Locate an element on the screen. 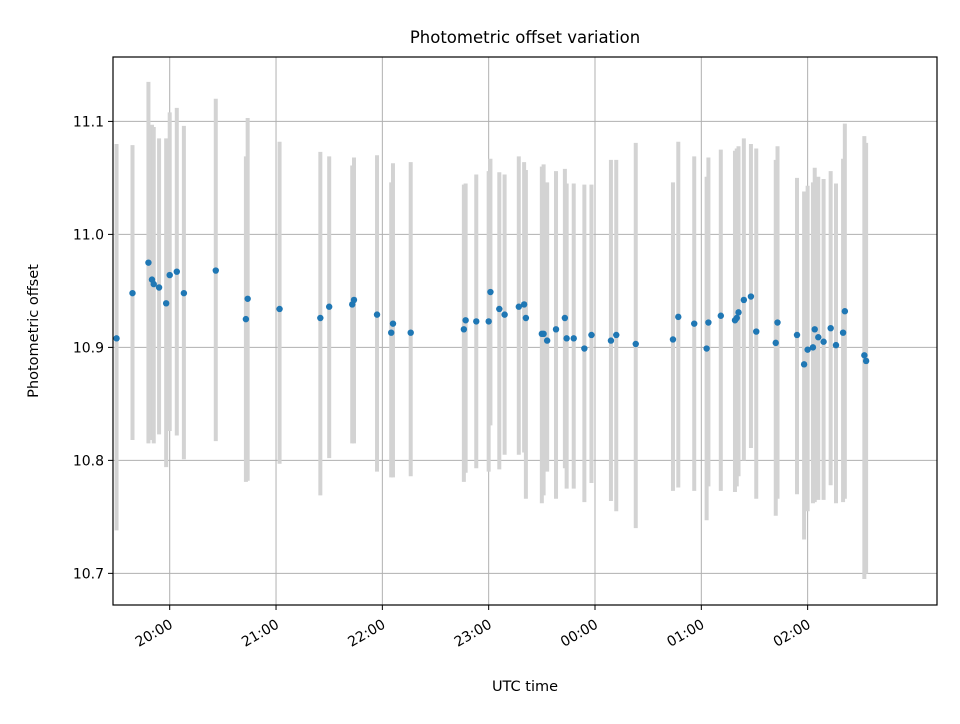  y-axis-ticks: 10.7 10.8 10.9 11.0 11.1 is located at coordinates (93, 348).